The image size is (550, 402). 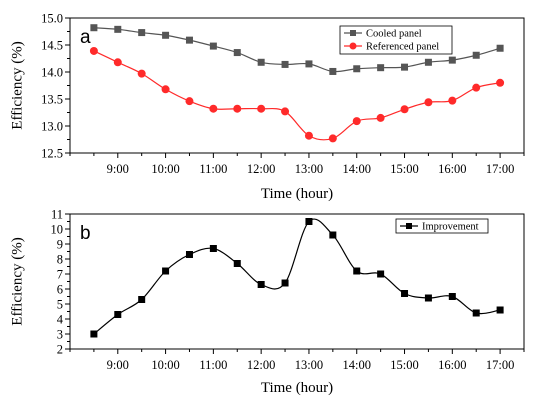 I want to click on y-tick-label: 6, so click(x=60, y=290).